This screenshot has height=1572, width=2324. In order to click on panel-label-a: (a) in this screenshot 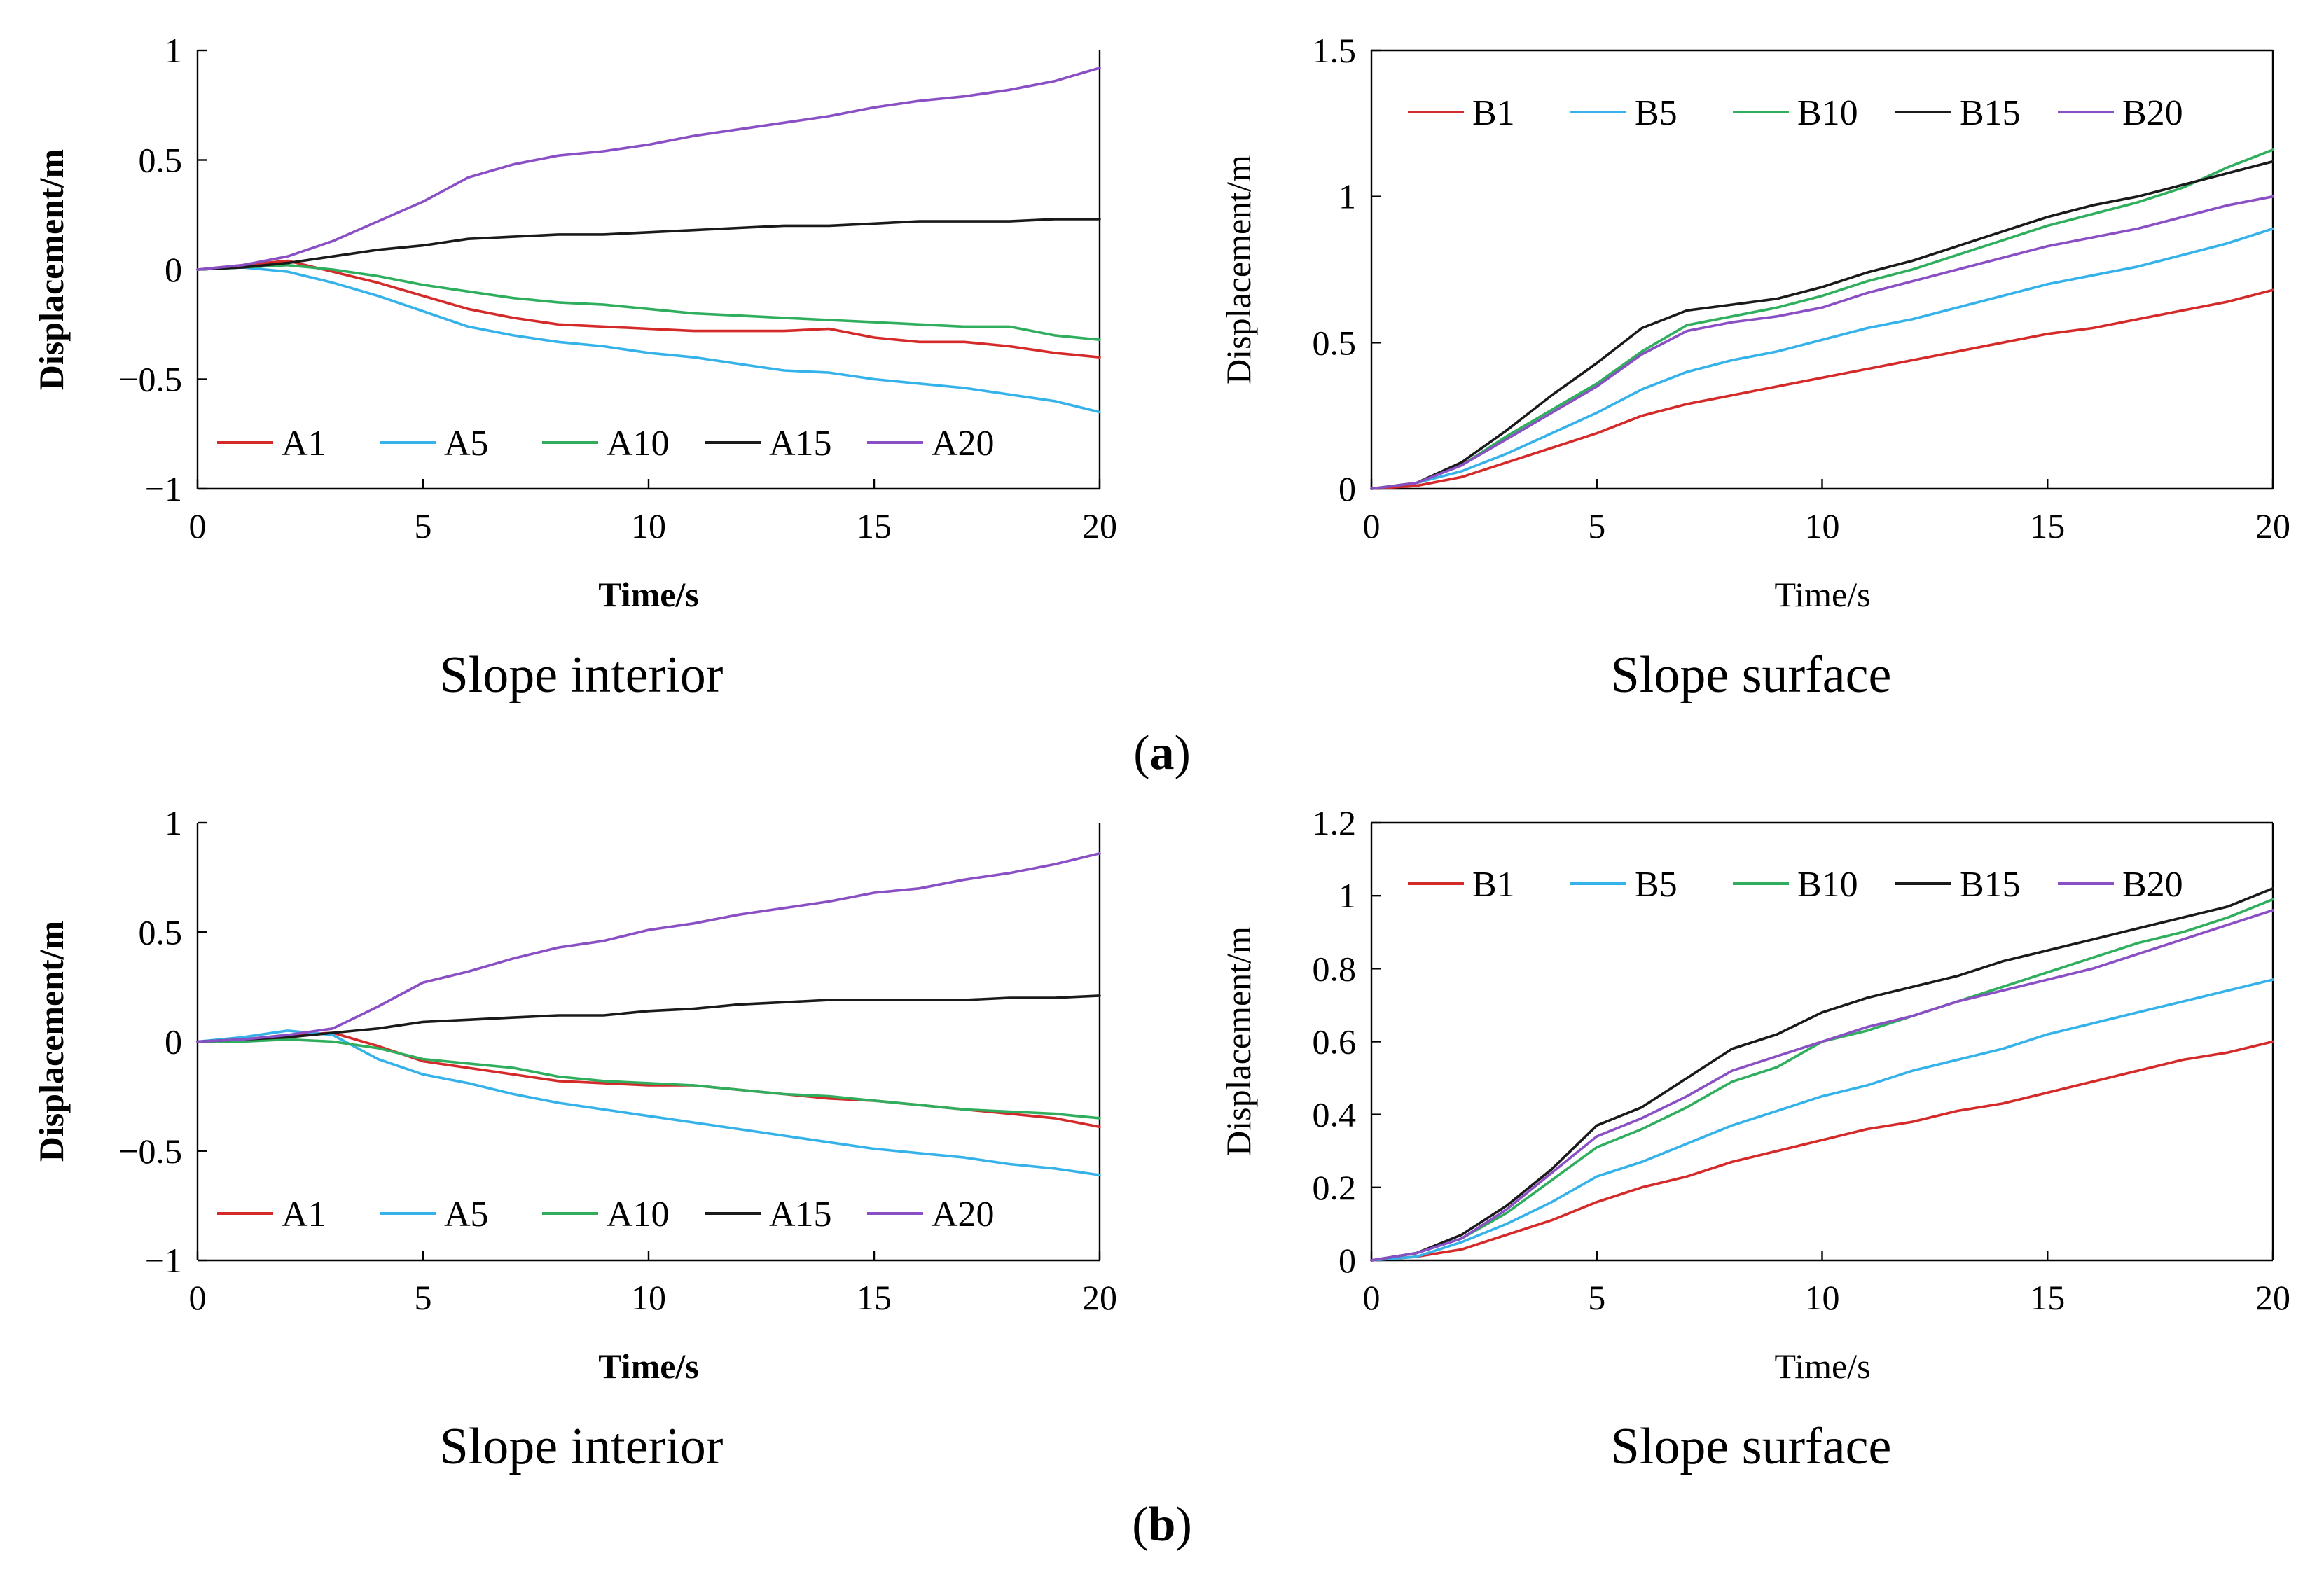, I will do `click(1162, 753)`.